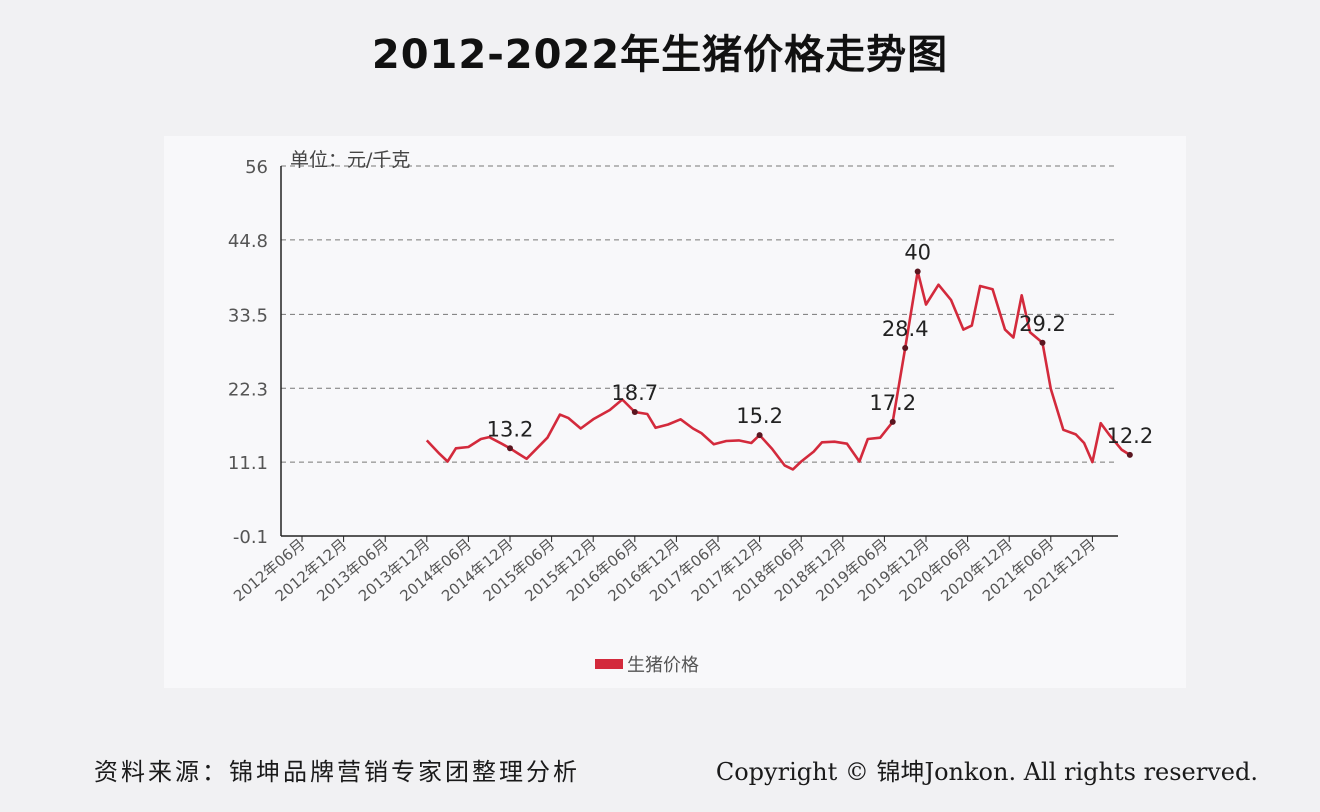  Describe the element at coordinates (248, 389) in the screenshot. I see `y-tick-label: 22.3` at that location.